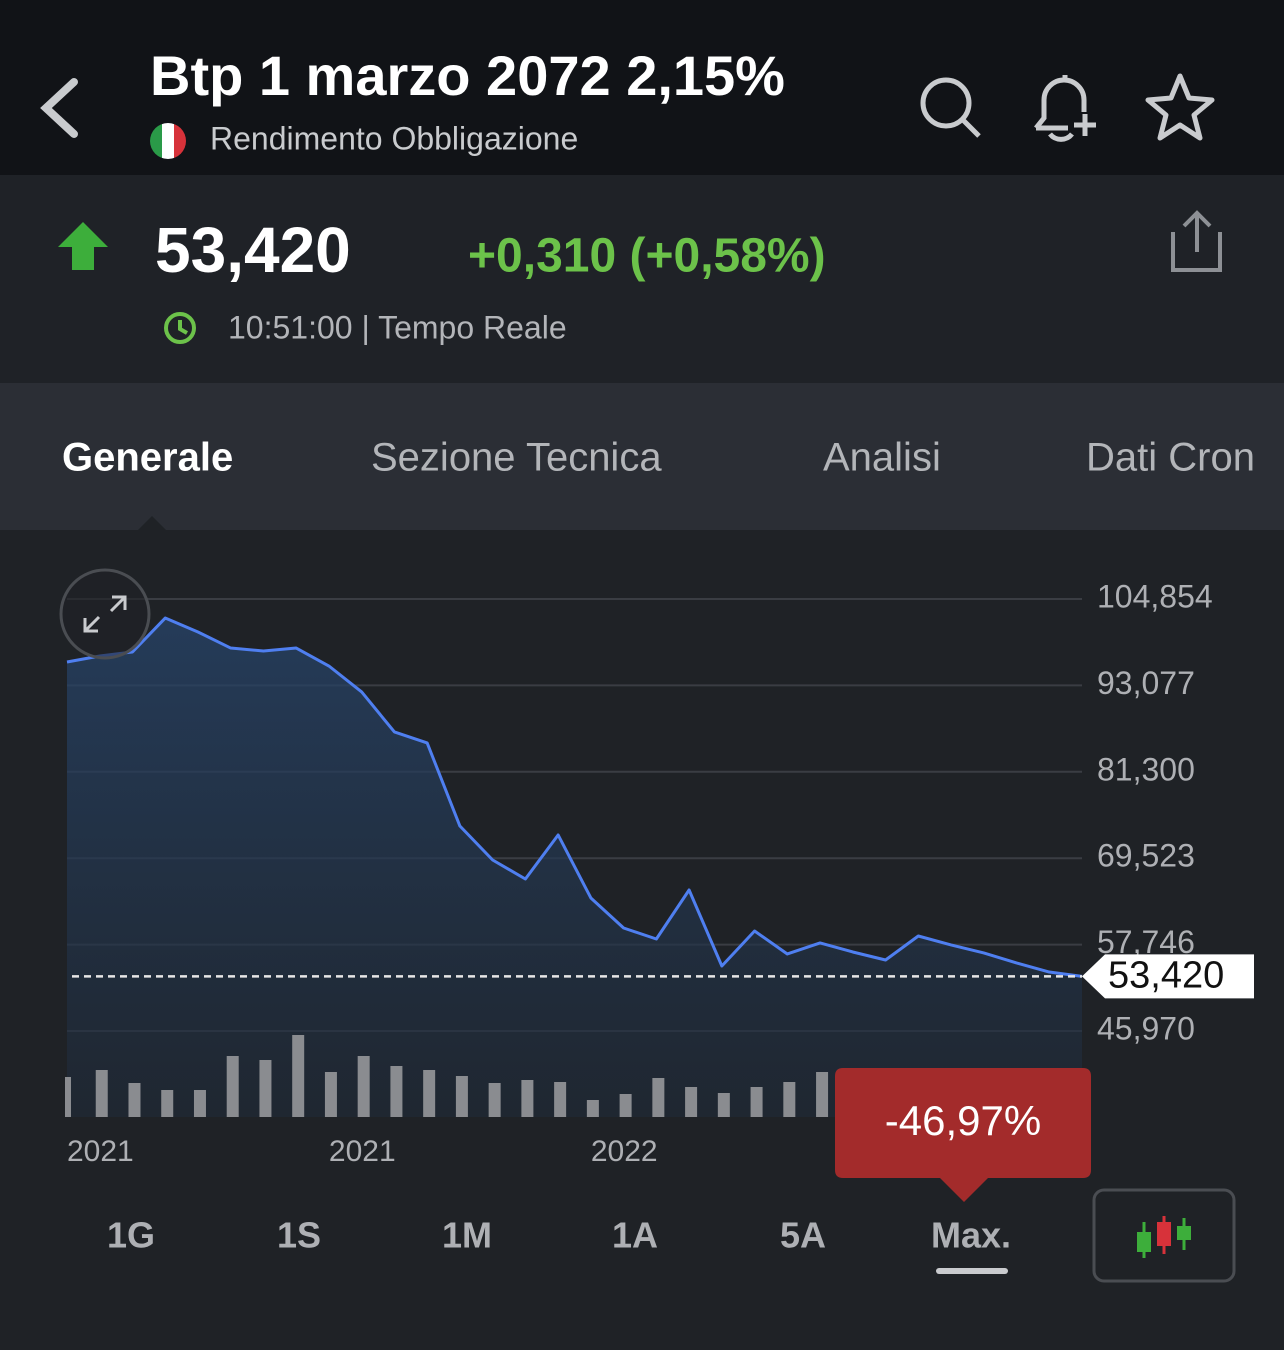 The image size is (1284, 1350). What do you see at coordinates (1196, 241) in the screenshot?
I see `share-icon` at bounding box center [1196, 241].